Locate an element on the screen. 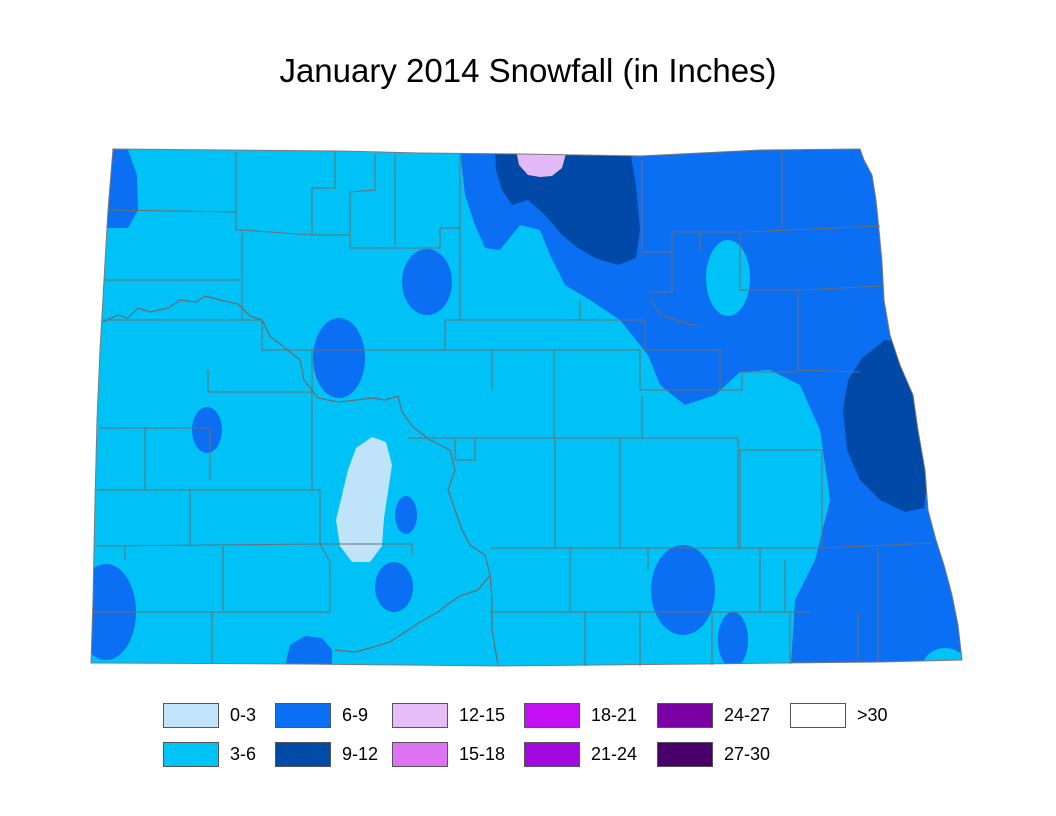 This screenshot has width=1056, height=816. snow-zone-9-12-north is located at coordinates (567, 207).